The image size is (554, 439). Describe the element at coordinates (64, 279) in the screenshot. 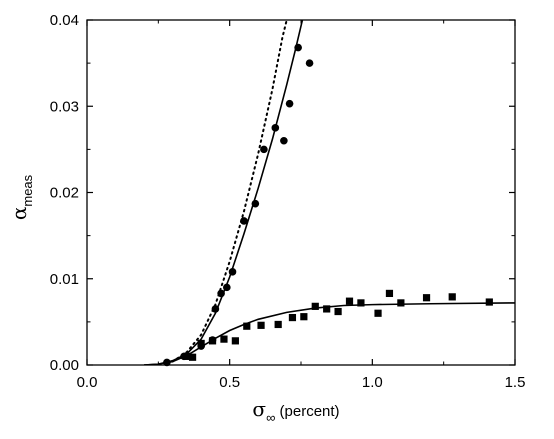

I see `y-tick-label: 0.01` at that location.